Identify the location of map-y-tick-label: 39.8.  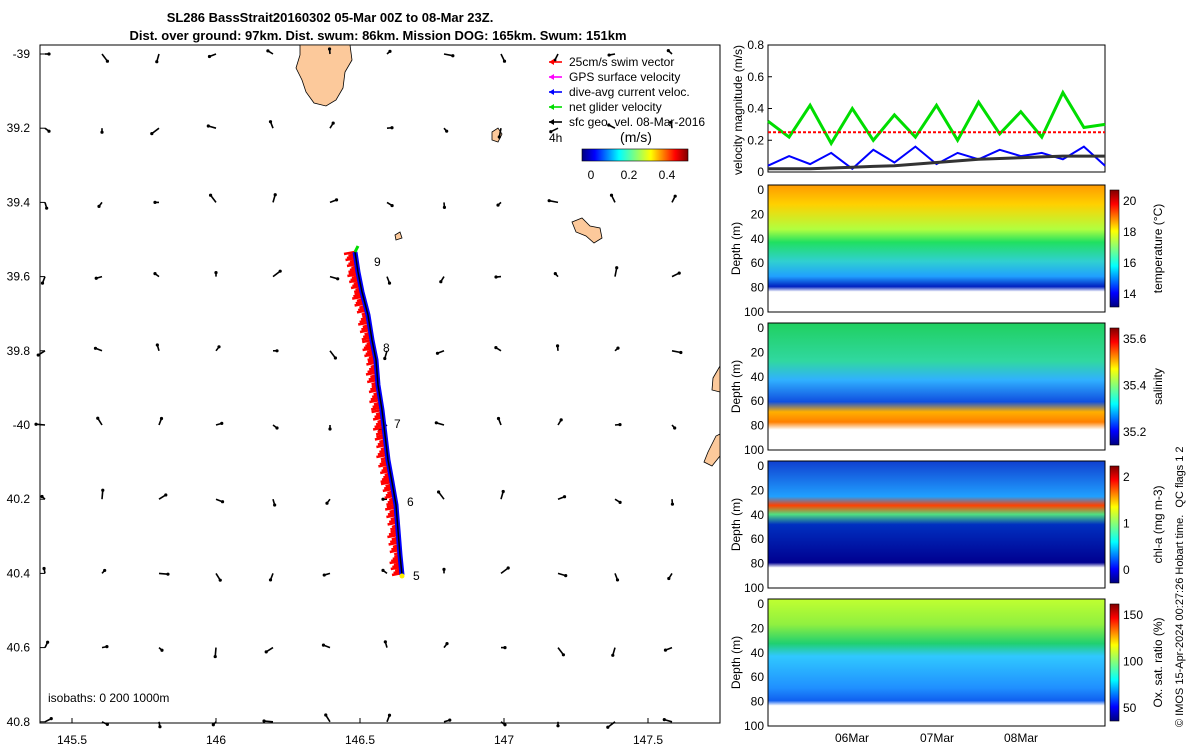
(19, 351).